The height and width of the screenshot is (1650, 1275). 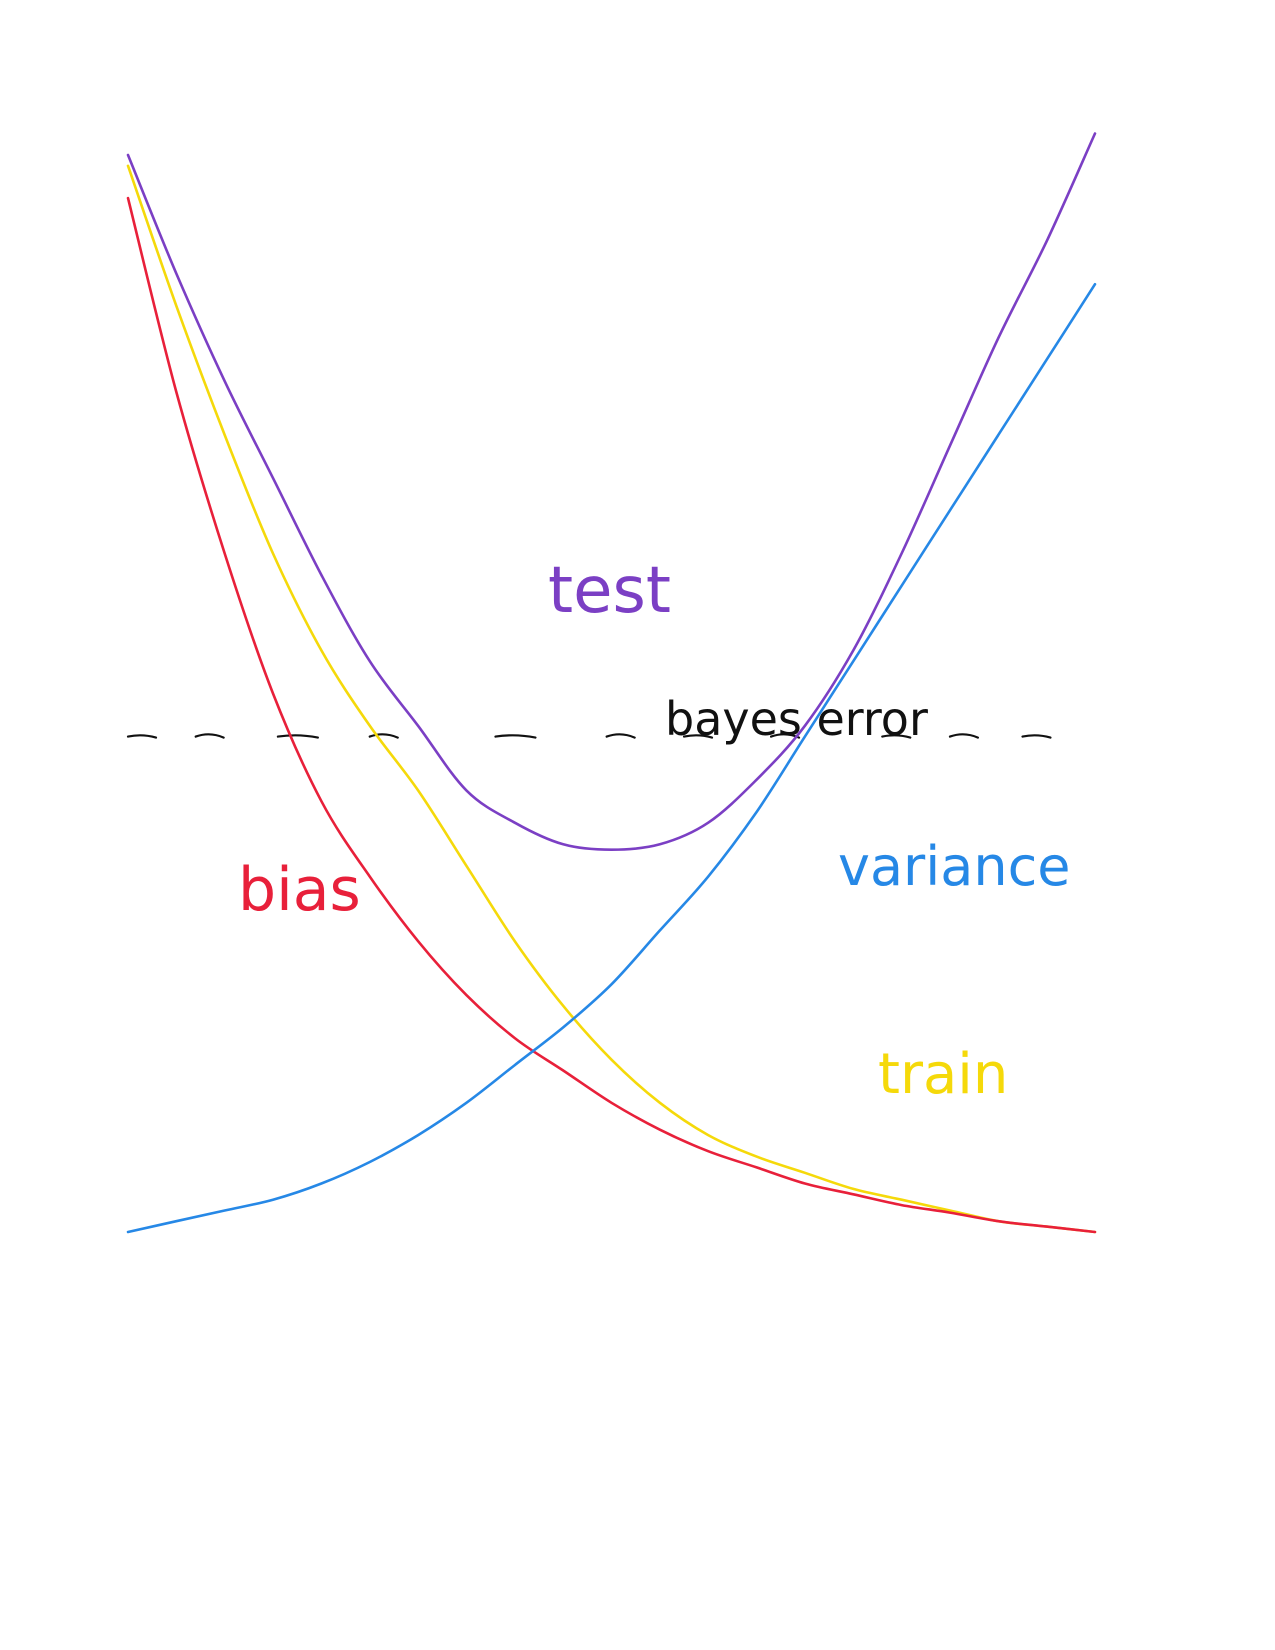 What do you see at coordinates (609, 591) in the screenshot?
I see `label-test: test` at bounding box center [609, 591].